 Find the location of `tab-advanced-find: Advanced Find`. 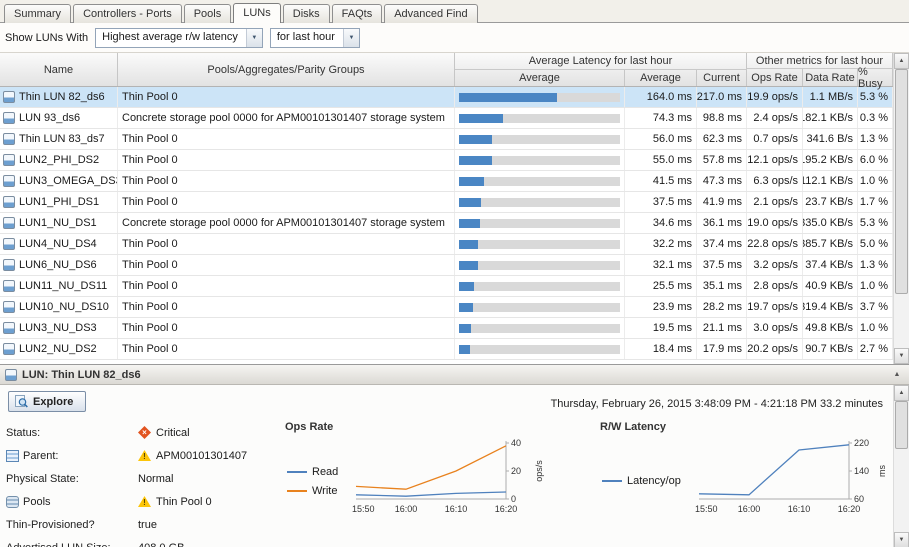

tab-advanced-find: Advanced Find is located at coordinates (431, 13).